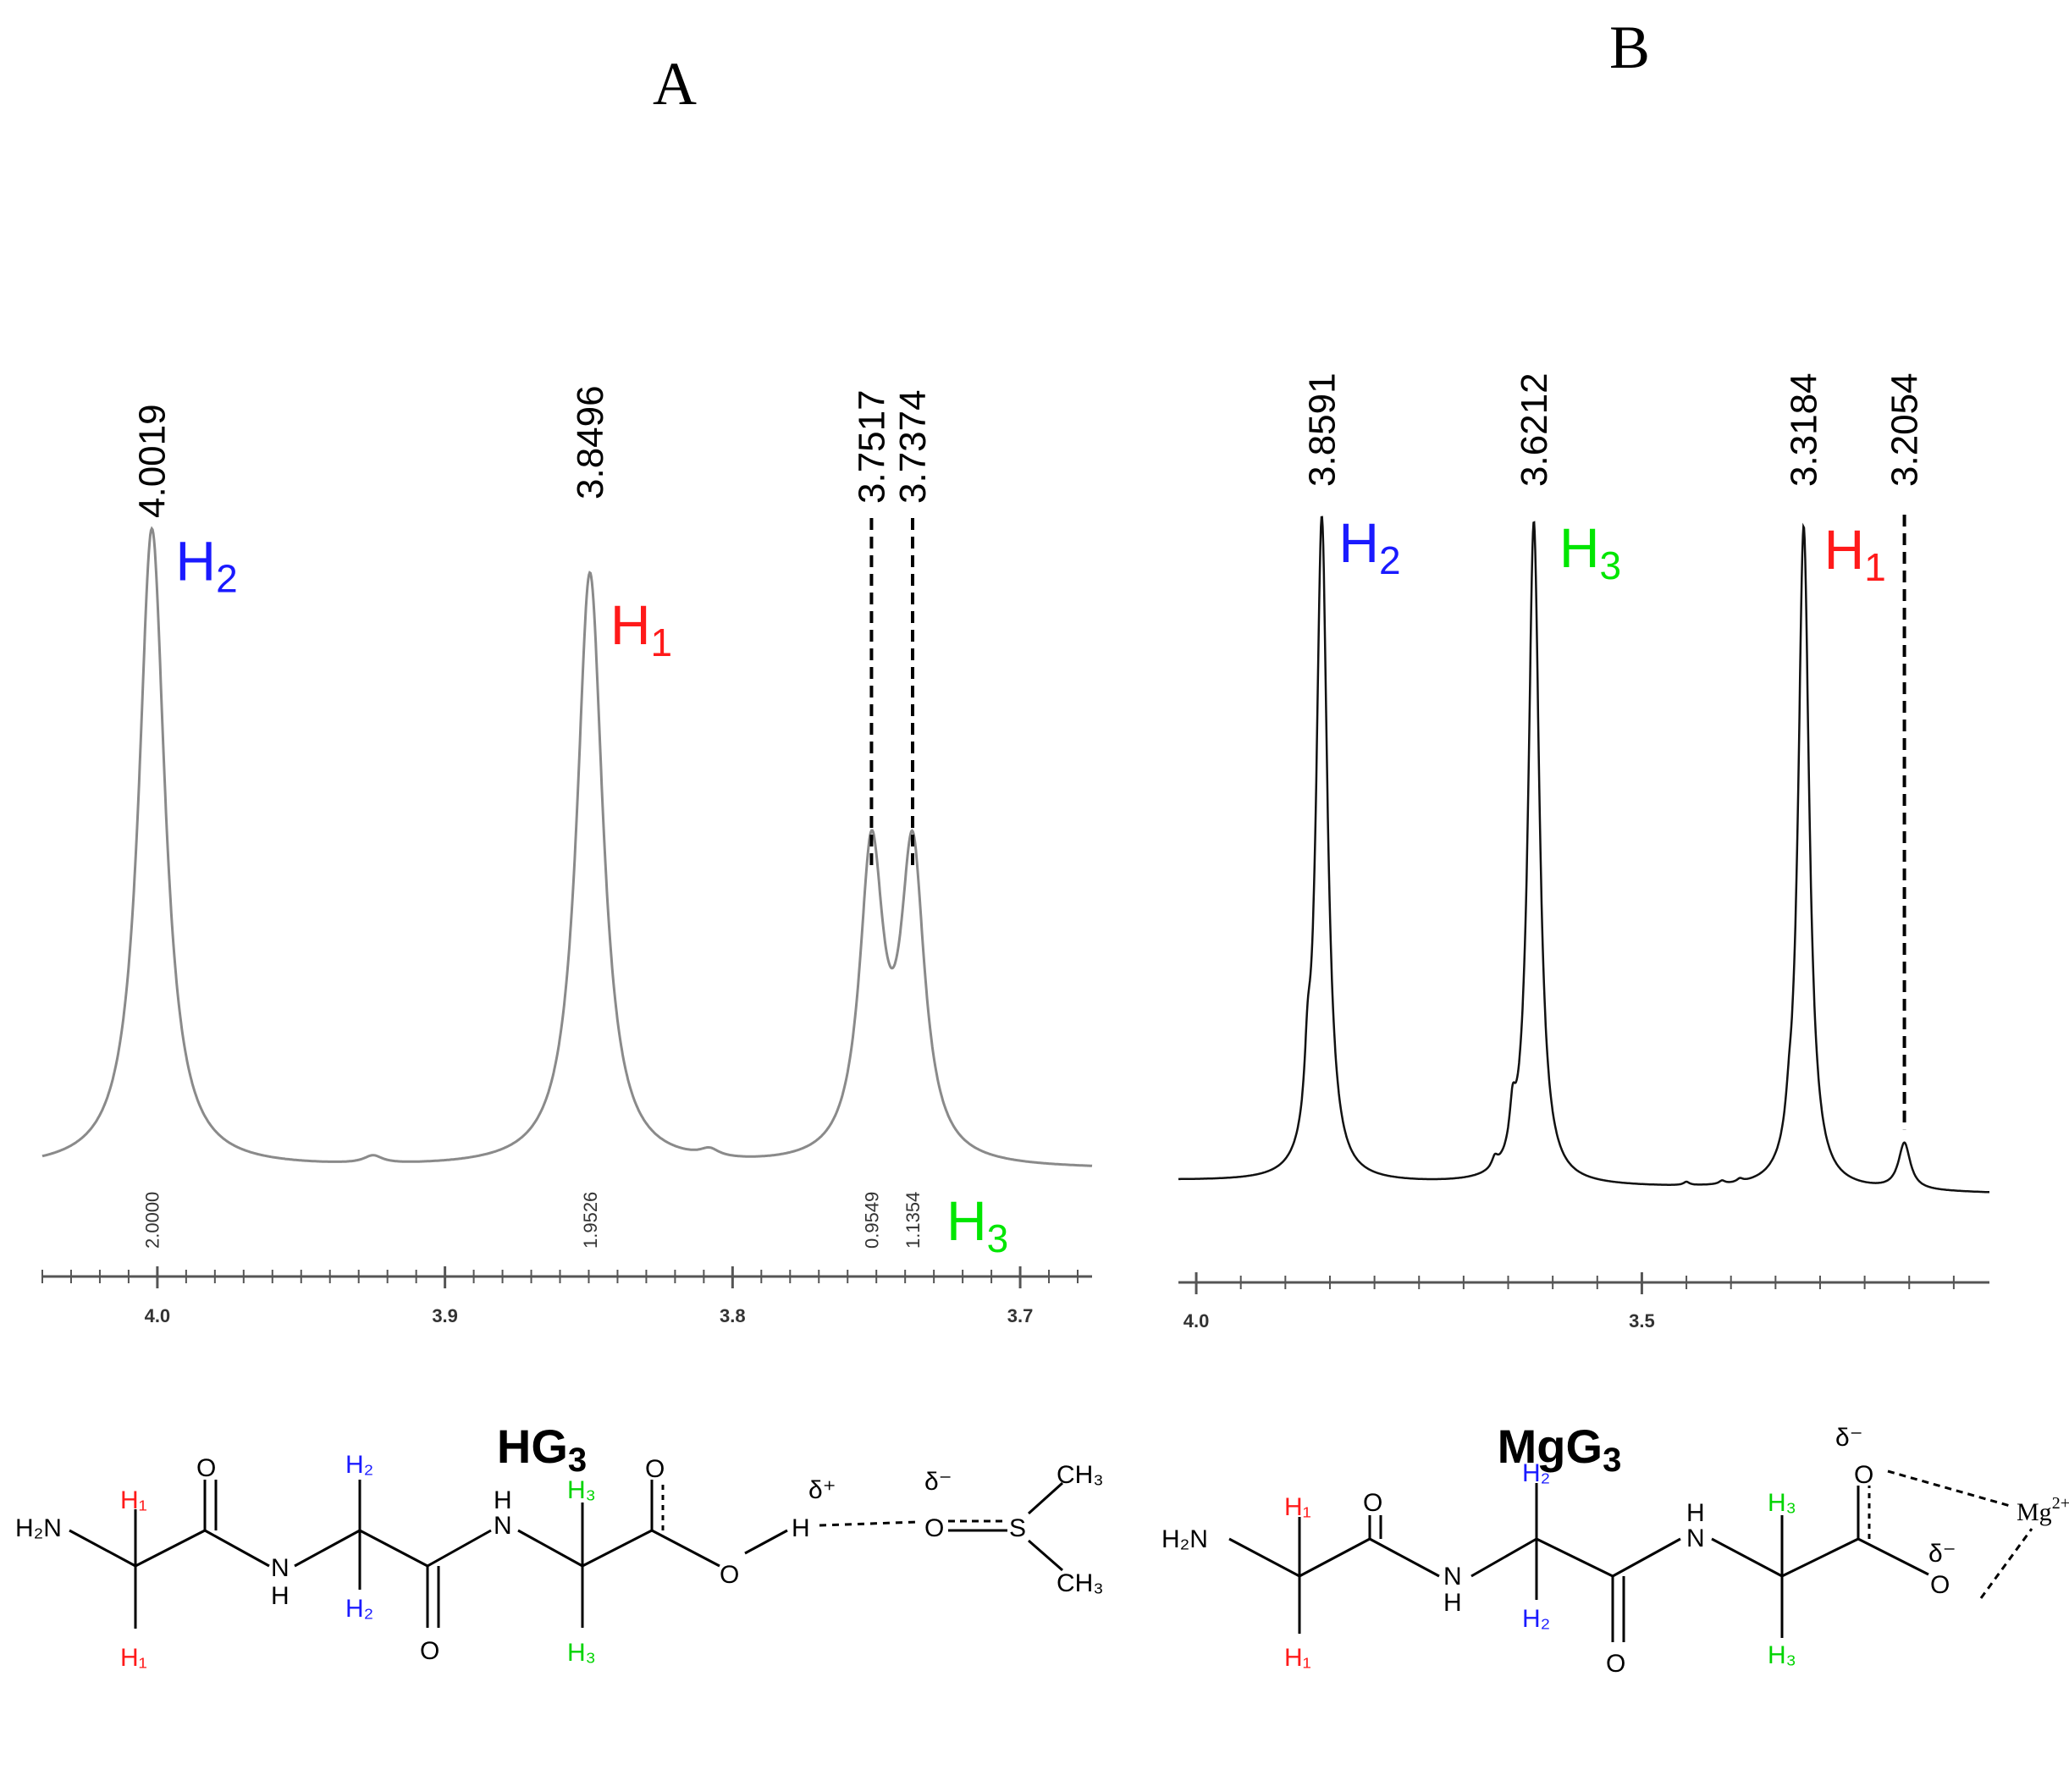  Describe the element at coordinates (581, 1653) in the screenshot. I see `hg3-h3-bottom-label: H₃` at that location.